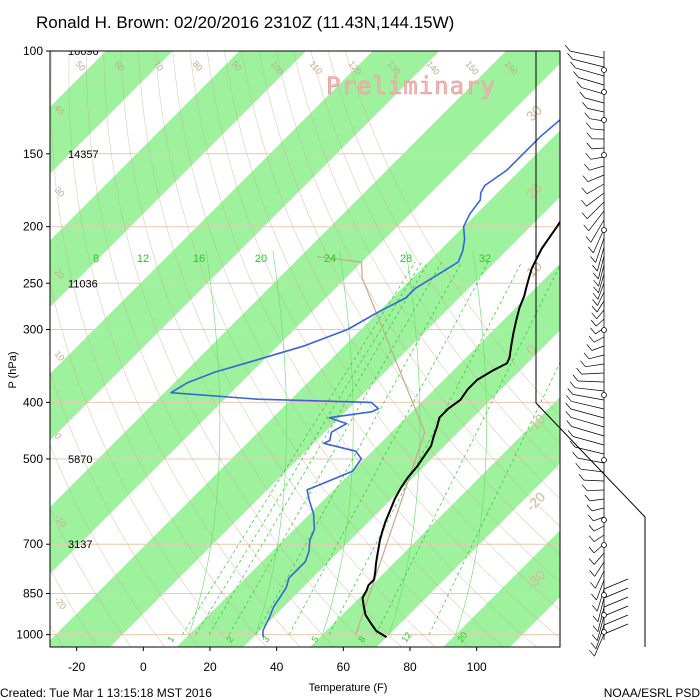 This screenshot has width=700, height=700. I want to click on height-label: 16696, so click(83, 52).